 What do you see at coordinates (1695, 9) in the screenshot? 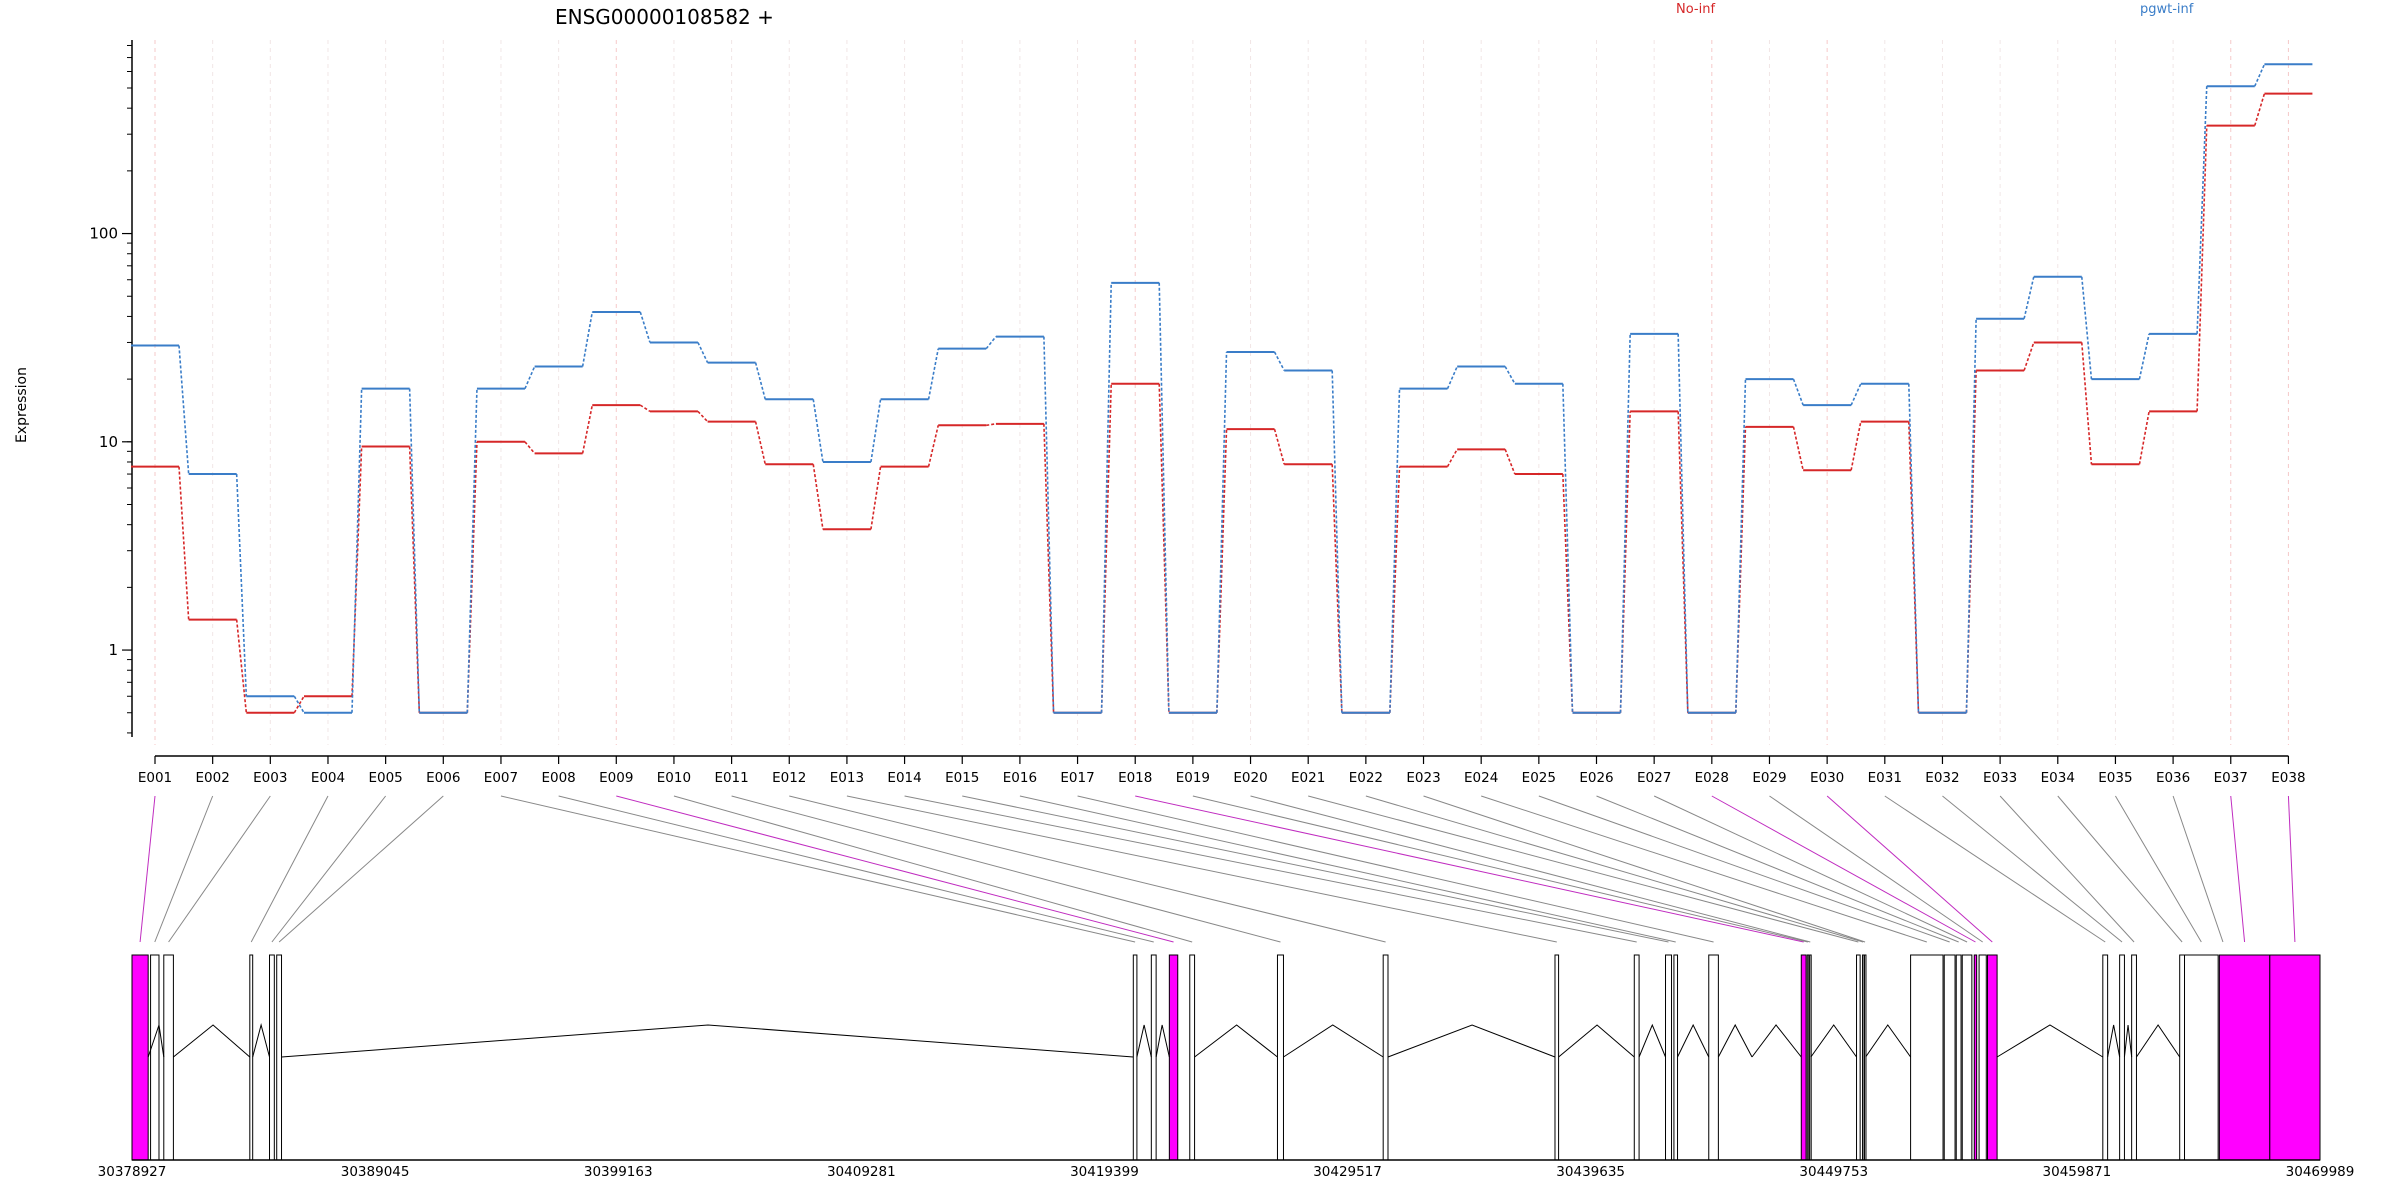
I see `legend-no-inf: No-inf` at bounding box center [1695, 9].